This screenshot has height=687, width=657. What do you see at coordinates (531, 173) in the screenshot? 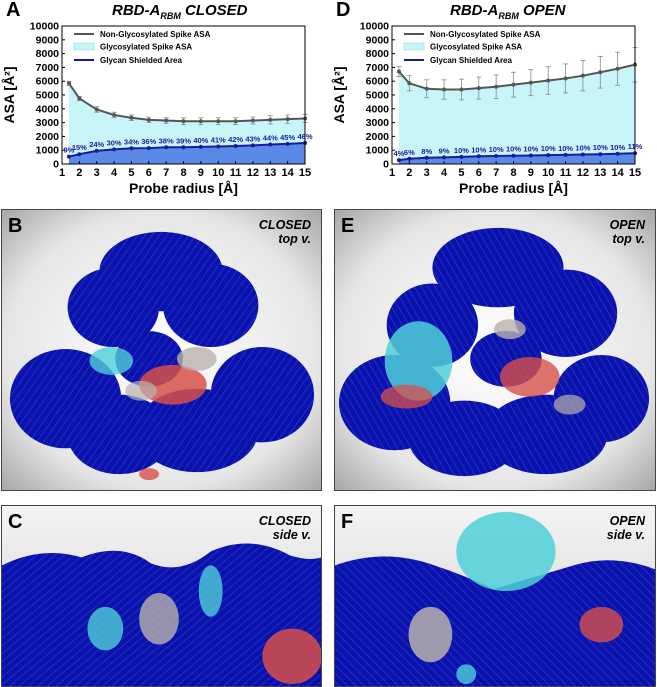
I see `x-tick-label: 9` at bounding box center [531, 173].